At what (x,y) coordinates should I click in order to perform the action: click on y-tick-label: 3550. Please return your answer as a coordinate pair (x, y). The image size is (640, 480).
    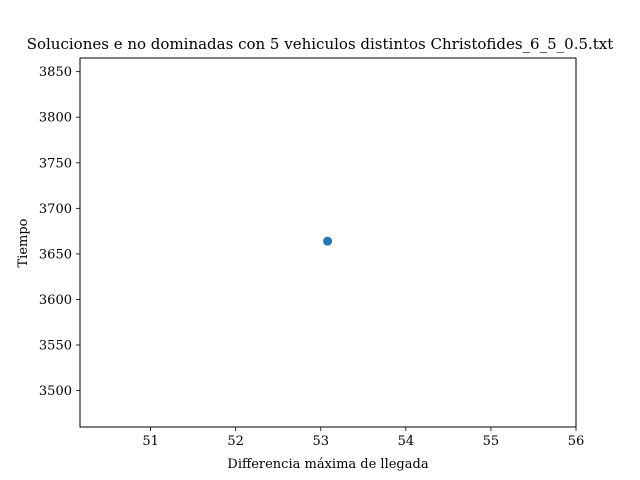
    Looking at the image, I should click on (55, 346).